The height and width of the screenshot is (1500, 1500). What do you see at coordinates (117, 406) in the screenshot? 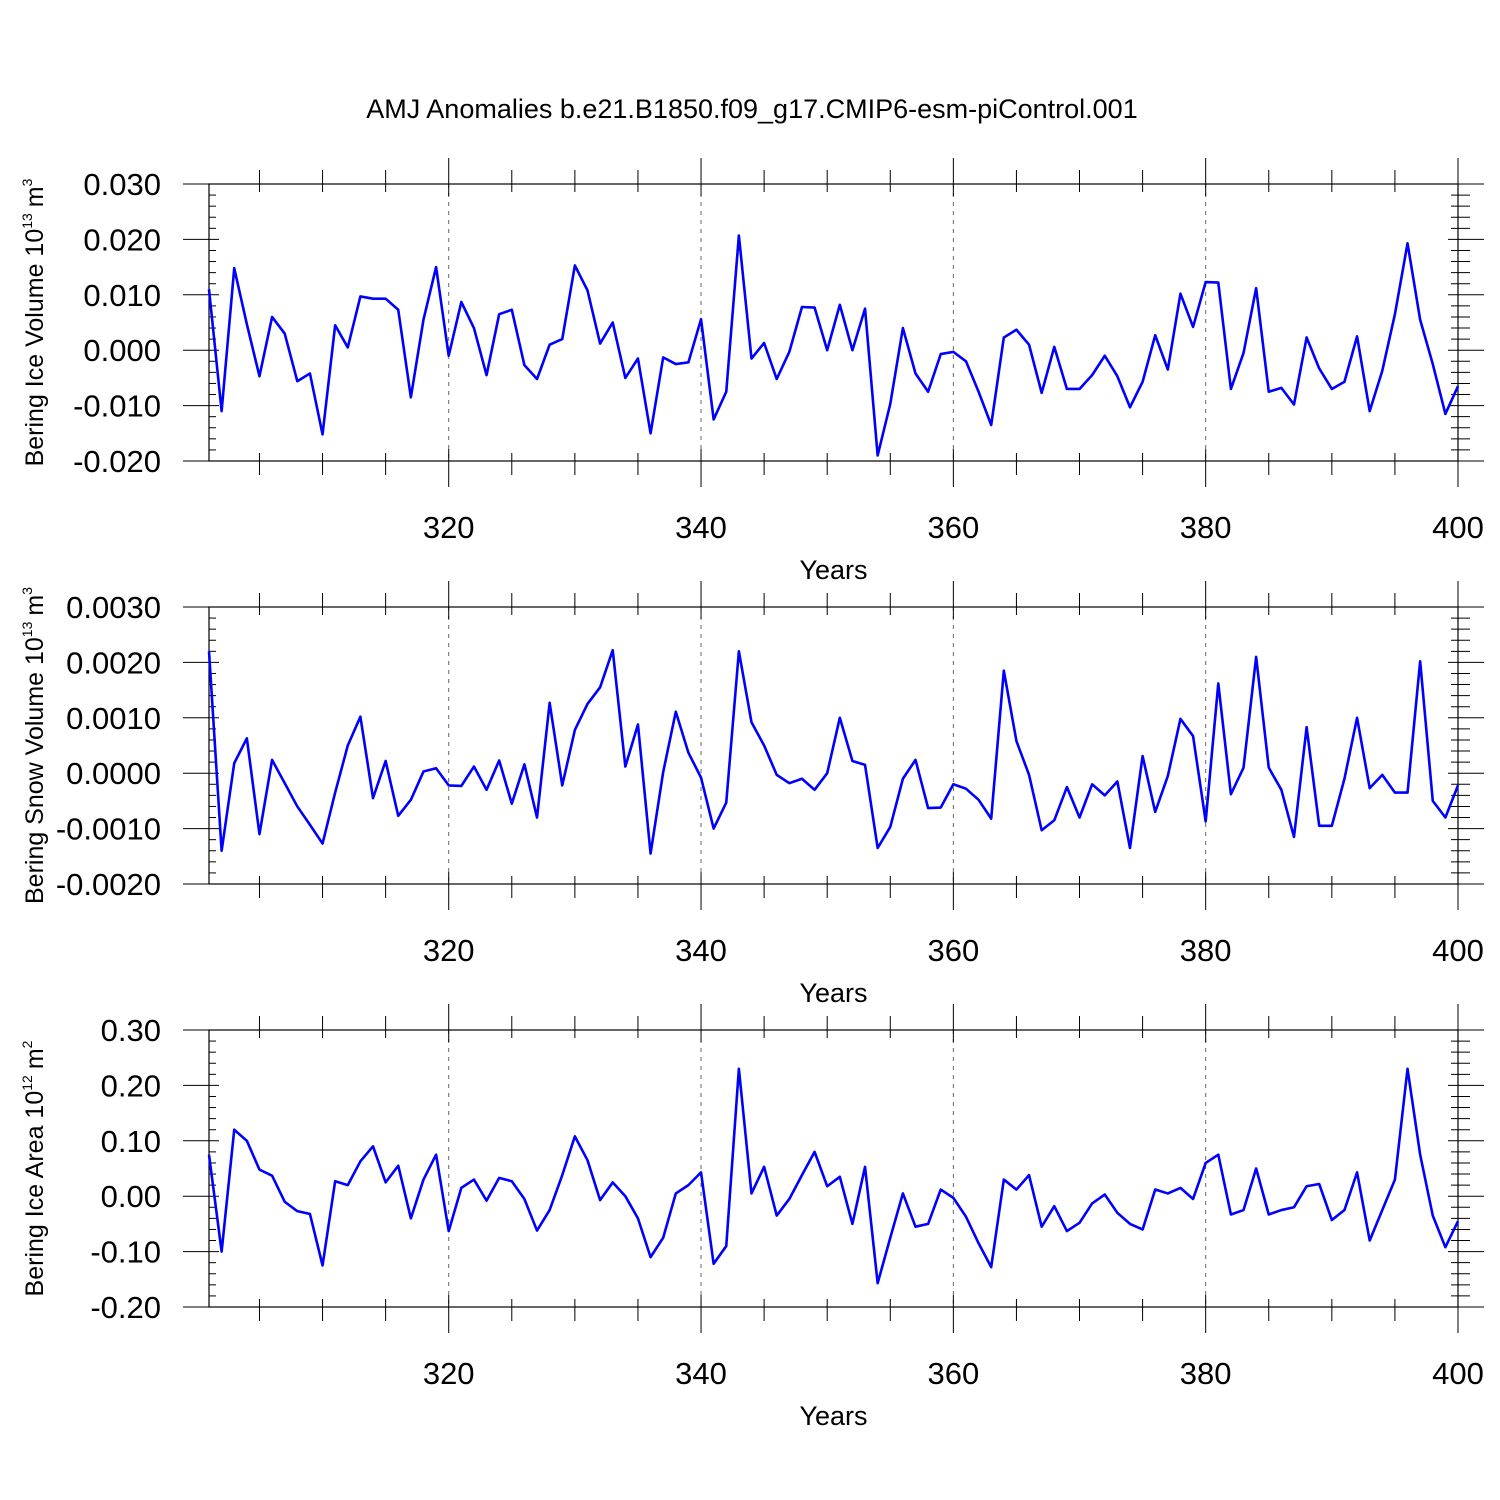
I see `y-tick-label: -0.010` at bounding box center [117, 406].